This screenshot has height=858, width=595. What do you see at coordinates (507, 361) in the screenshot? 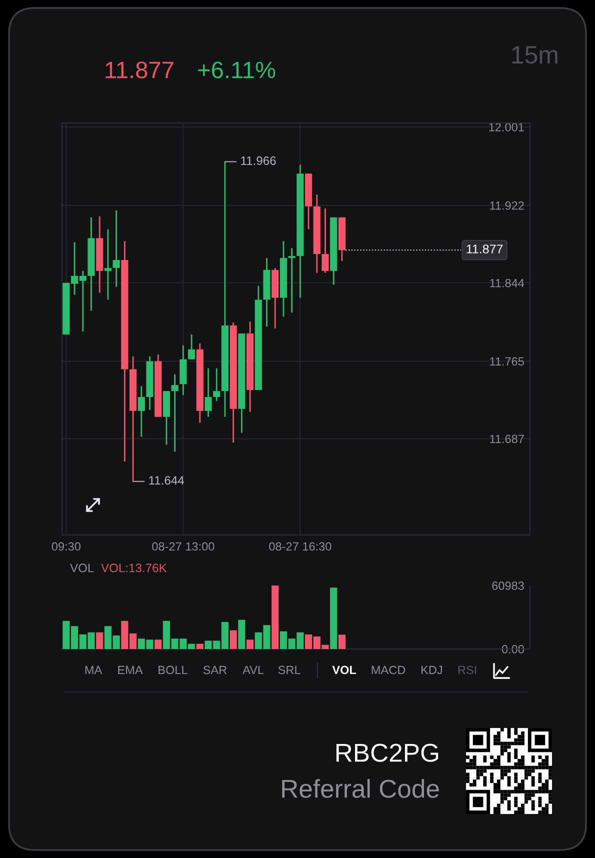
I see `y-tick-label: 11.765` at bounding box center [507, 361].